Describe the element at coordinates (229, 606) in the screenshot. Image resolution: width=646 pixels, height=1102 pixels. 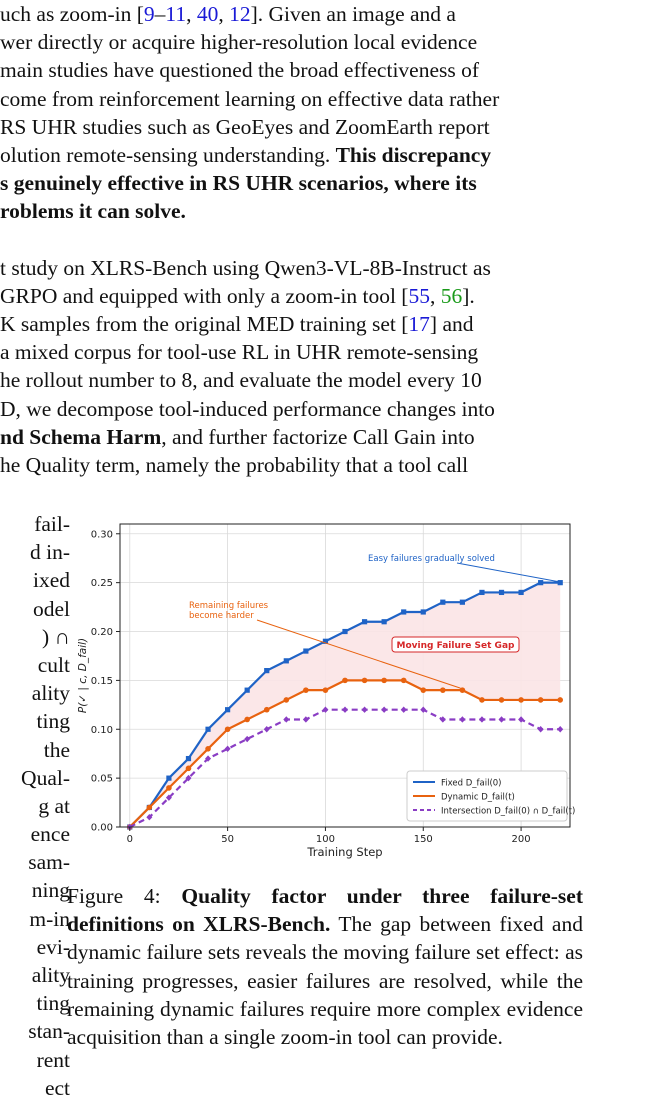
I see `annotation-remaining-line1: Remaining failures` at that location.